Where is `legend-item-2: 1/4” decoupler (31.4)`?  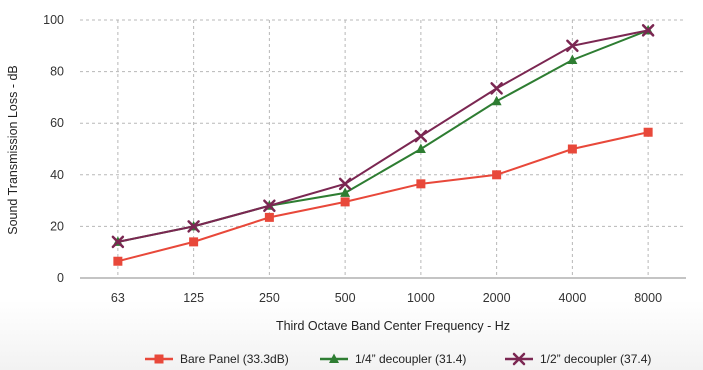 legend-item-2: 1/4” decoupler (31.4) is located at coordinates (393, 359).